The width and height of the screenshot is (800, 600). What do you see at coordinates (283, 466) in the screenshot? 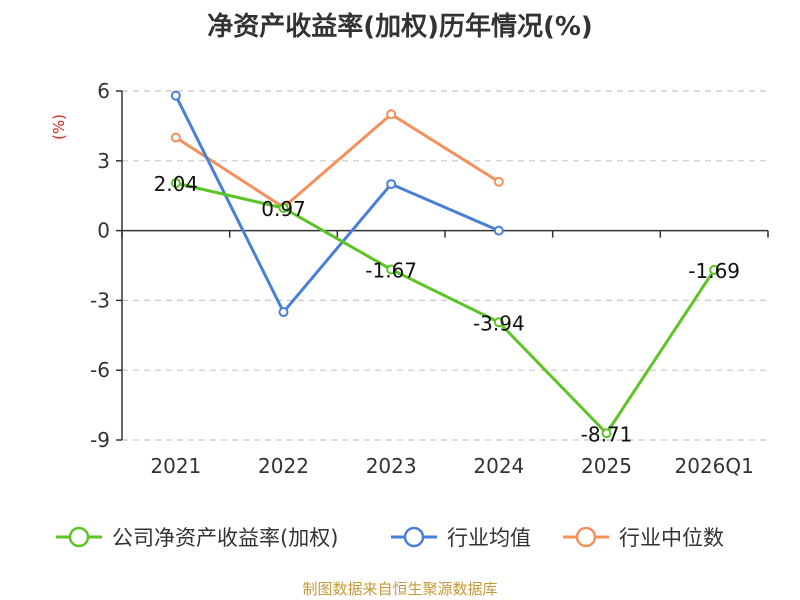
I see `x-tick-label: 2022` at bounding box center [283, 466].